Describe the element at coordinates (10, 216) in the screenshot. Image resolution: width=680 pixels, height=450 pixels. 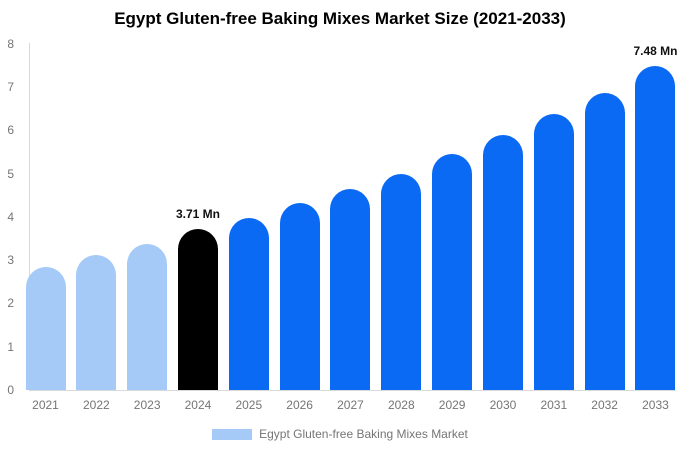
I see `y-axis-tick-label: 4` at that location.